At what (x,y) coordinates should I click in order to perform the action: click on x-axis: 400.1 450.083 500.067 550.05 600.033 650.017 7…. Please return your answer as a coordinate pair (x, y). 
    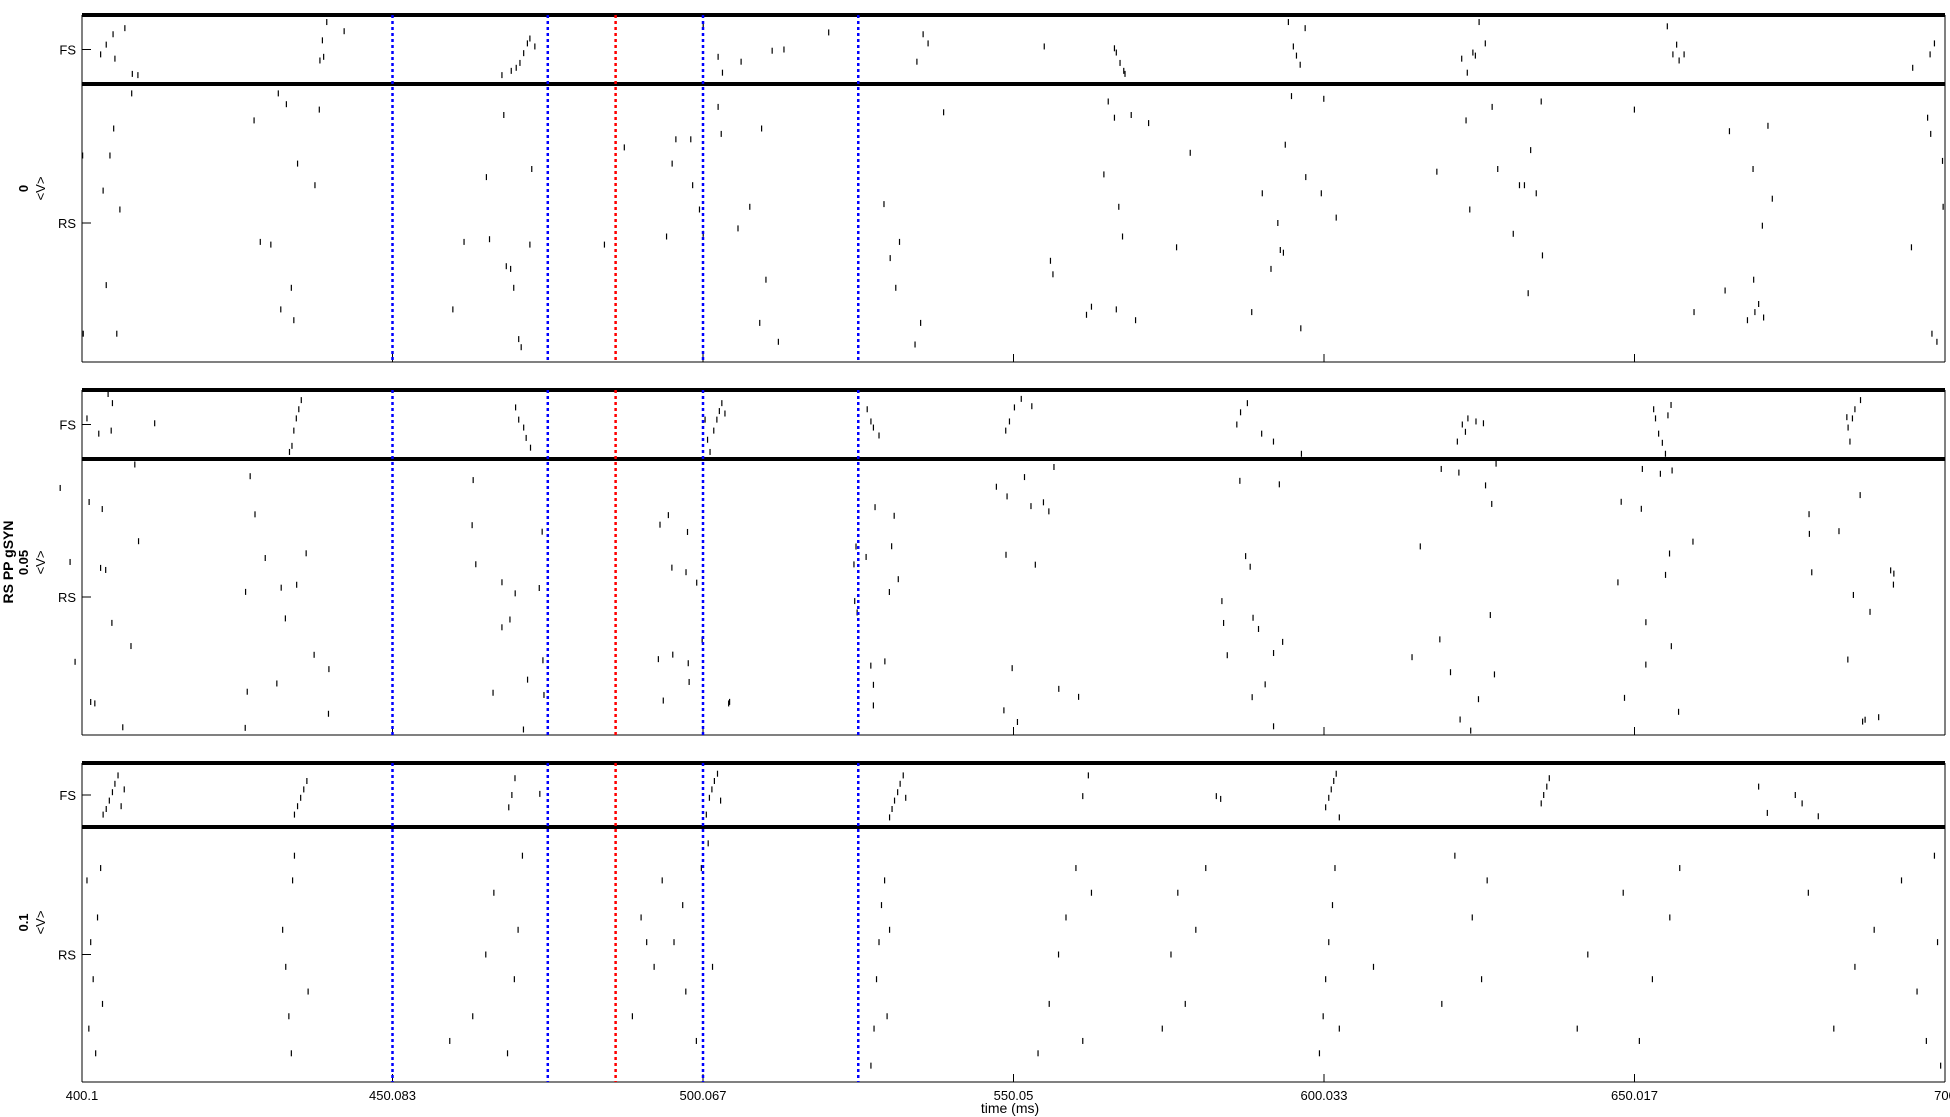
    Looking at the image, I should click on (1008, 1095).